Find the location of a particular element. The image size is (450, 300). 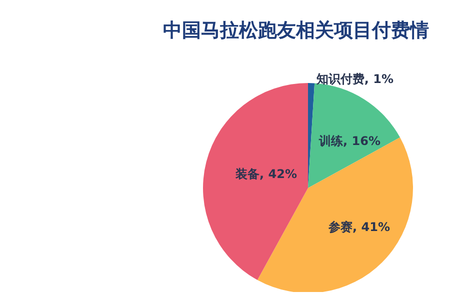

slice-label: 参赛, 41% is located at coordinates (359, 227).